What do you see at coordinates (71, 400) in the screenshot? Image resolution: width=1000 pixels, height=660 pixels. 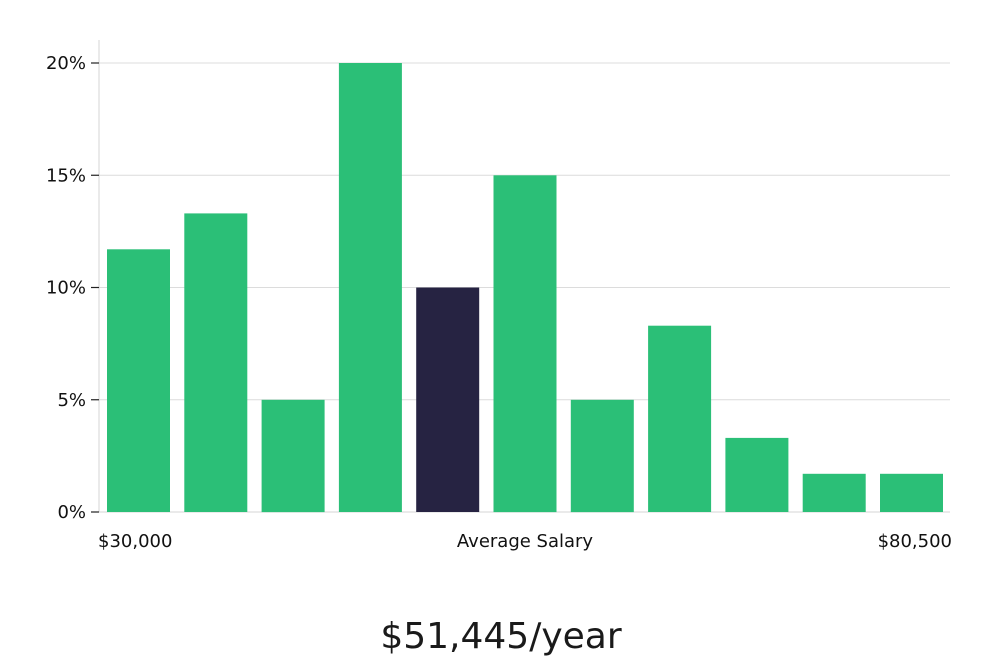 I see `y-tick-label: 5%` at bounding box center [71, 400].